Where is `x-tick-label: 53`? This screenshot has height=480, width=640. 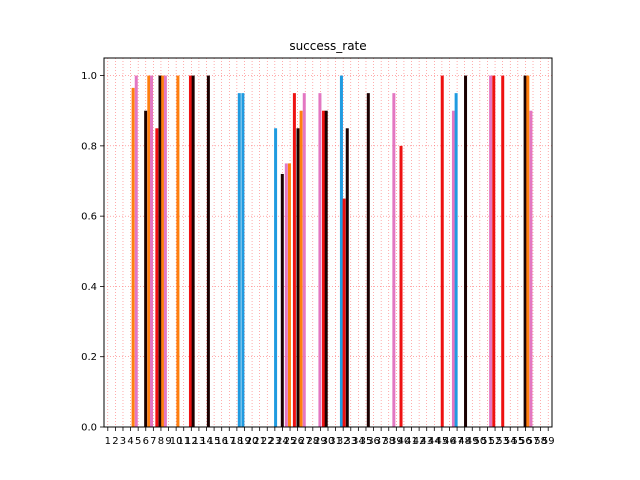 x-tick-label: 53 is located at coordinates (502, 441).